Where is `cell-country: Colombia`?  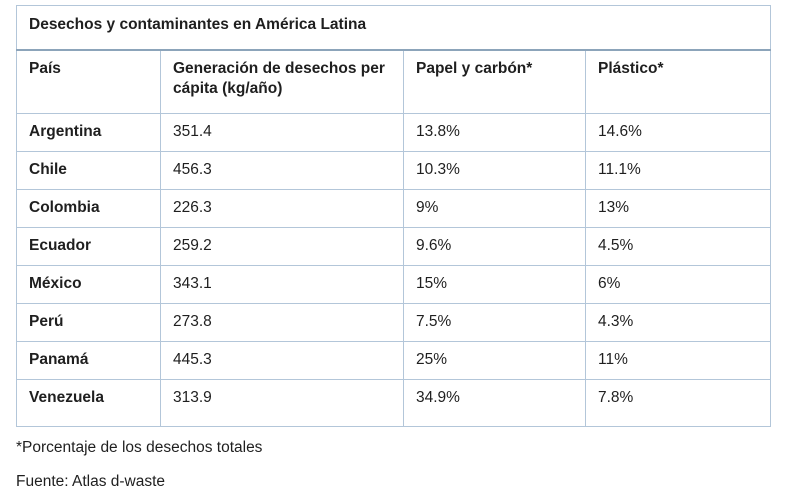 cell-country: Colombia is located at coordinates (88, 208).